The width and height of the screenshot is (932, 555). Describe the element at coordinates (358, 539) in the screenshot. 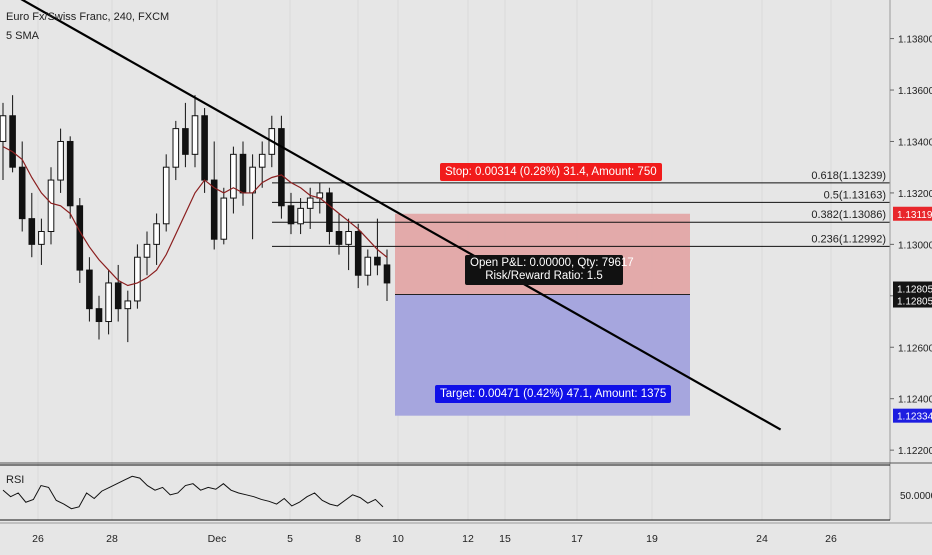

I see `time-tick-label-4: 8` at that location.